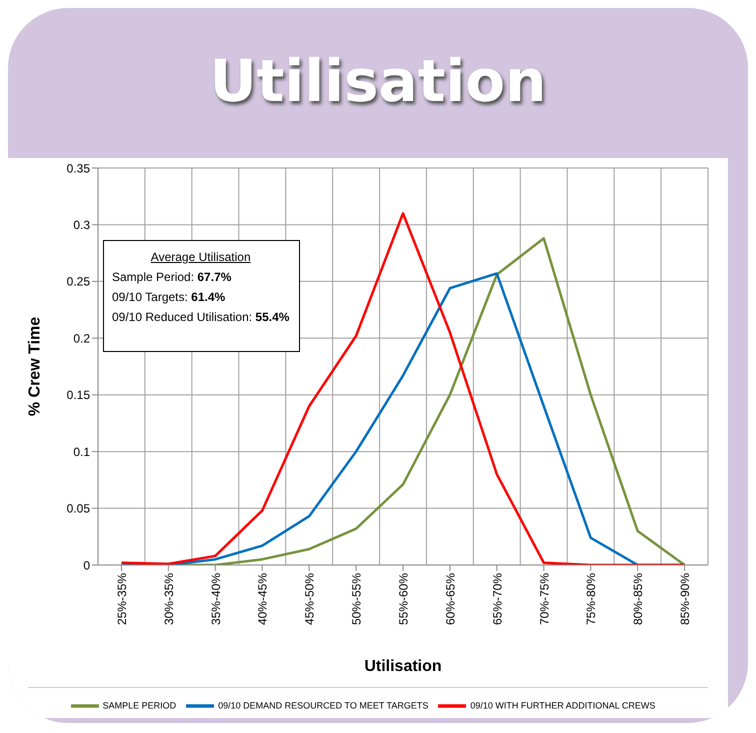 This screenshot has height=733, width=756. What do you see at coordinates (121, 599) in the screenshot?
I see `x-tick-label: 25%-35%` at bounding box center [121, 599].